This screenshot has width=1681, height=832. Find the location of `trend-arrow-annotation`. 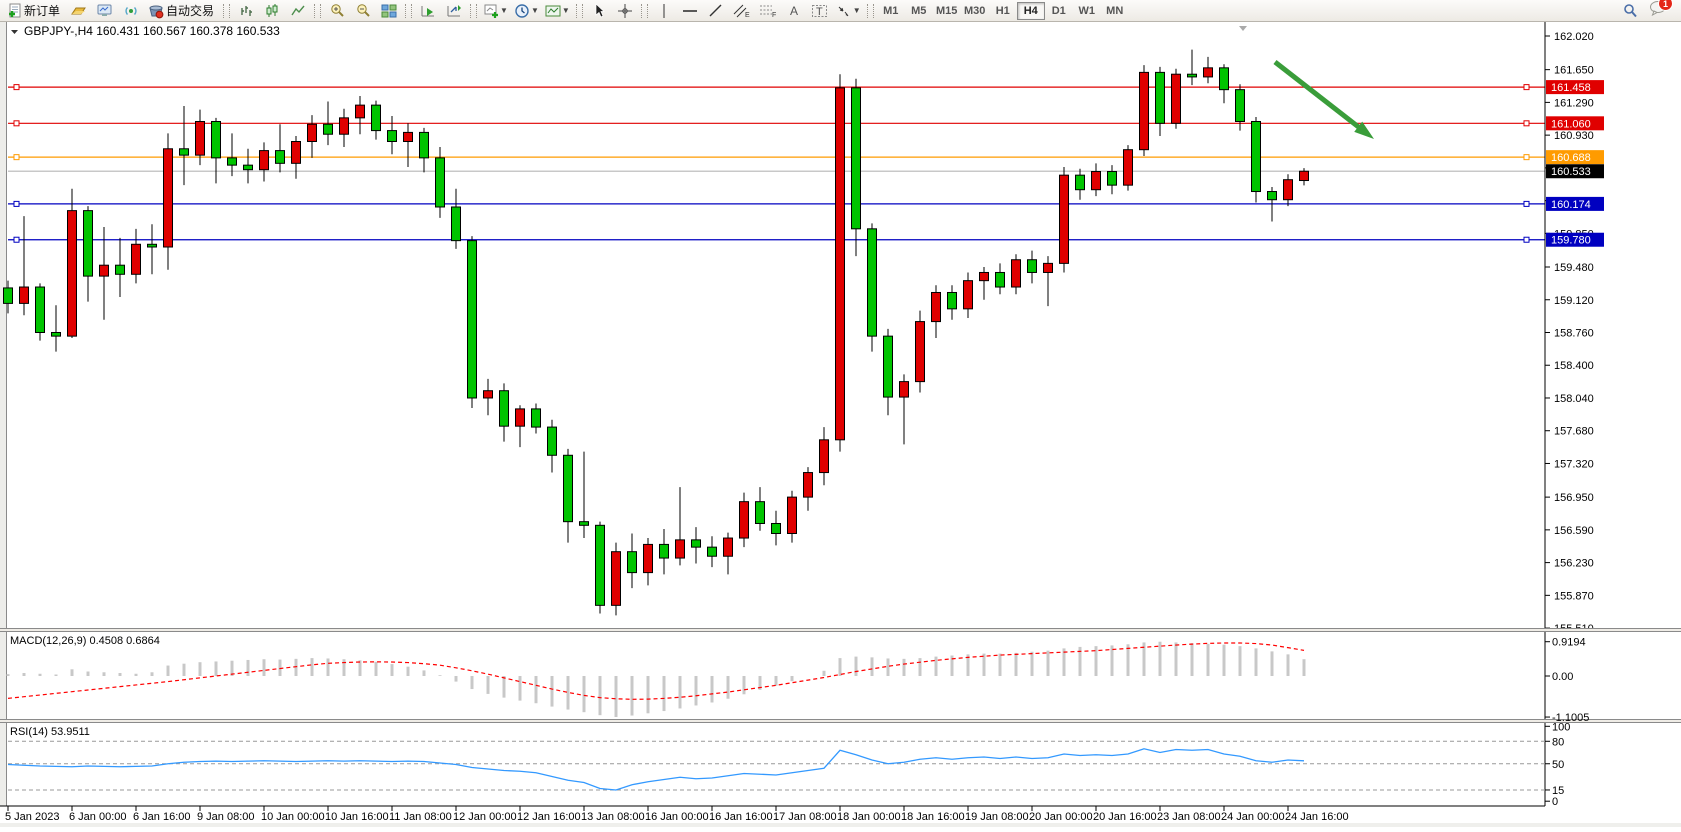

trend-arrow-annotation is located at coordinates (1323, 99).